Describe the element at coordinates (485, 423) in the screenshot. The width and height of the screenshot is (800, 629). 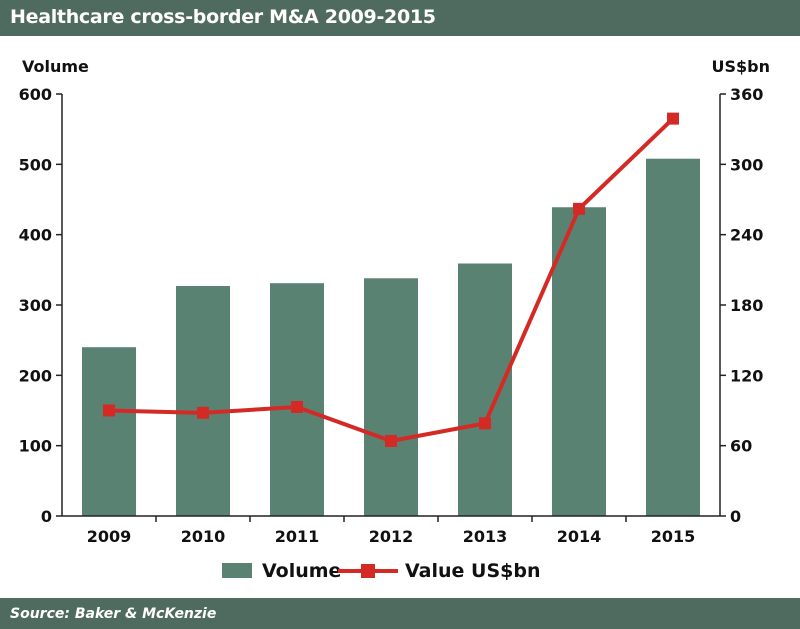
I see `value-marker-2013` at that location.